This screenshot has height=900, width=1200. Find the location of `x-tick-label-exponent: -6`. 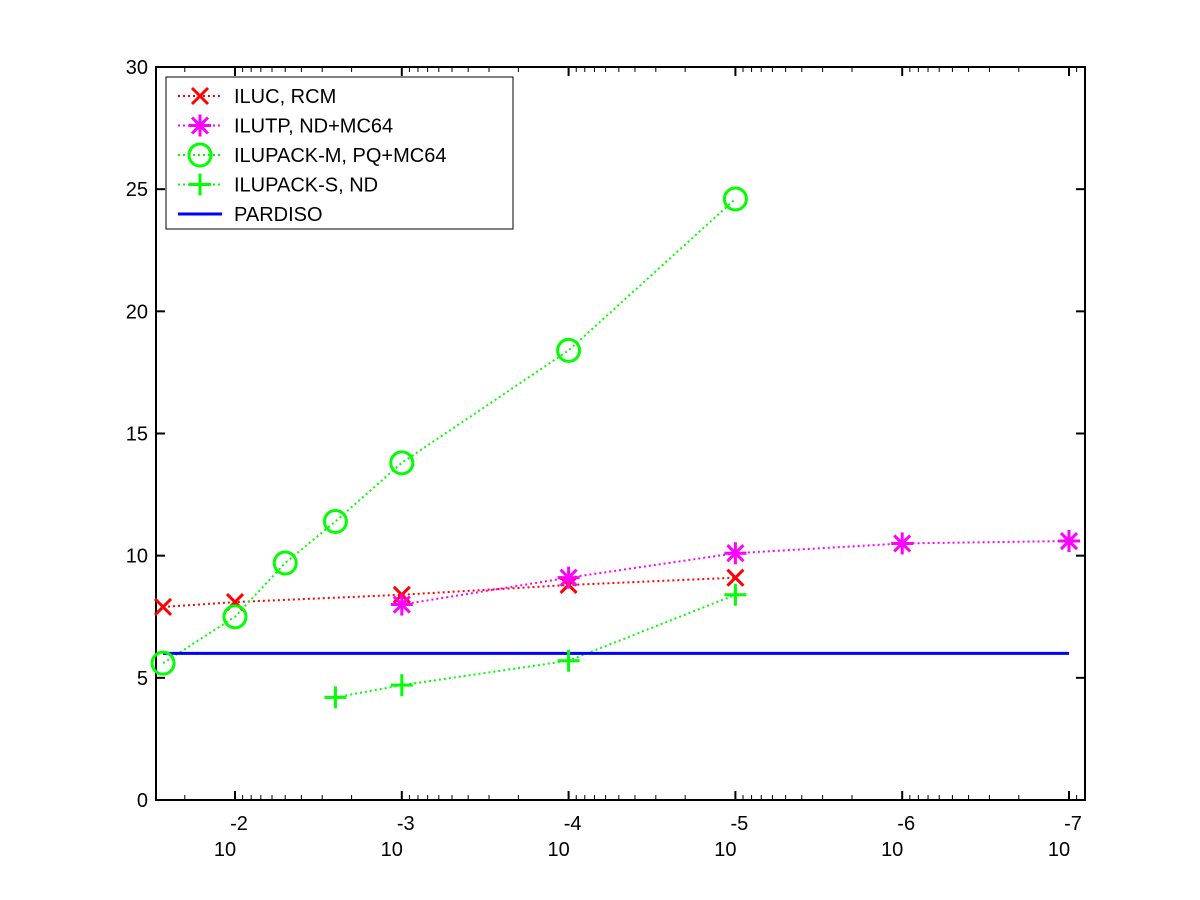

x-tick-label-exponent: -6 is located at coordinates (906, 824).